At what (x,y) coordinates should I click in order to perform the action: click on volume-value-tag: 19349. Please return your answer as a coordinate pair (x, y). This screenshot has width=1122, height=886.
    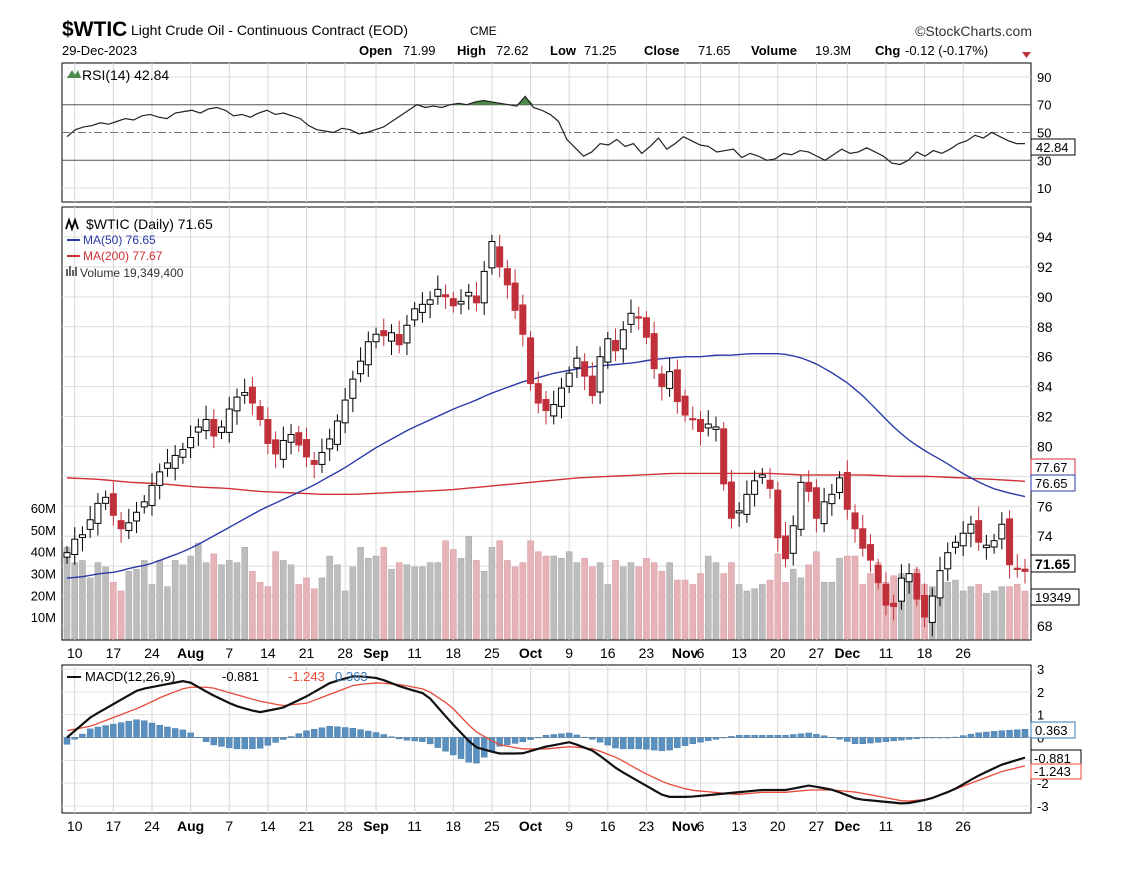
    Looking at the image, I should click on (1055, 597).